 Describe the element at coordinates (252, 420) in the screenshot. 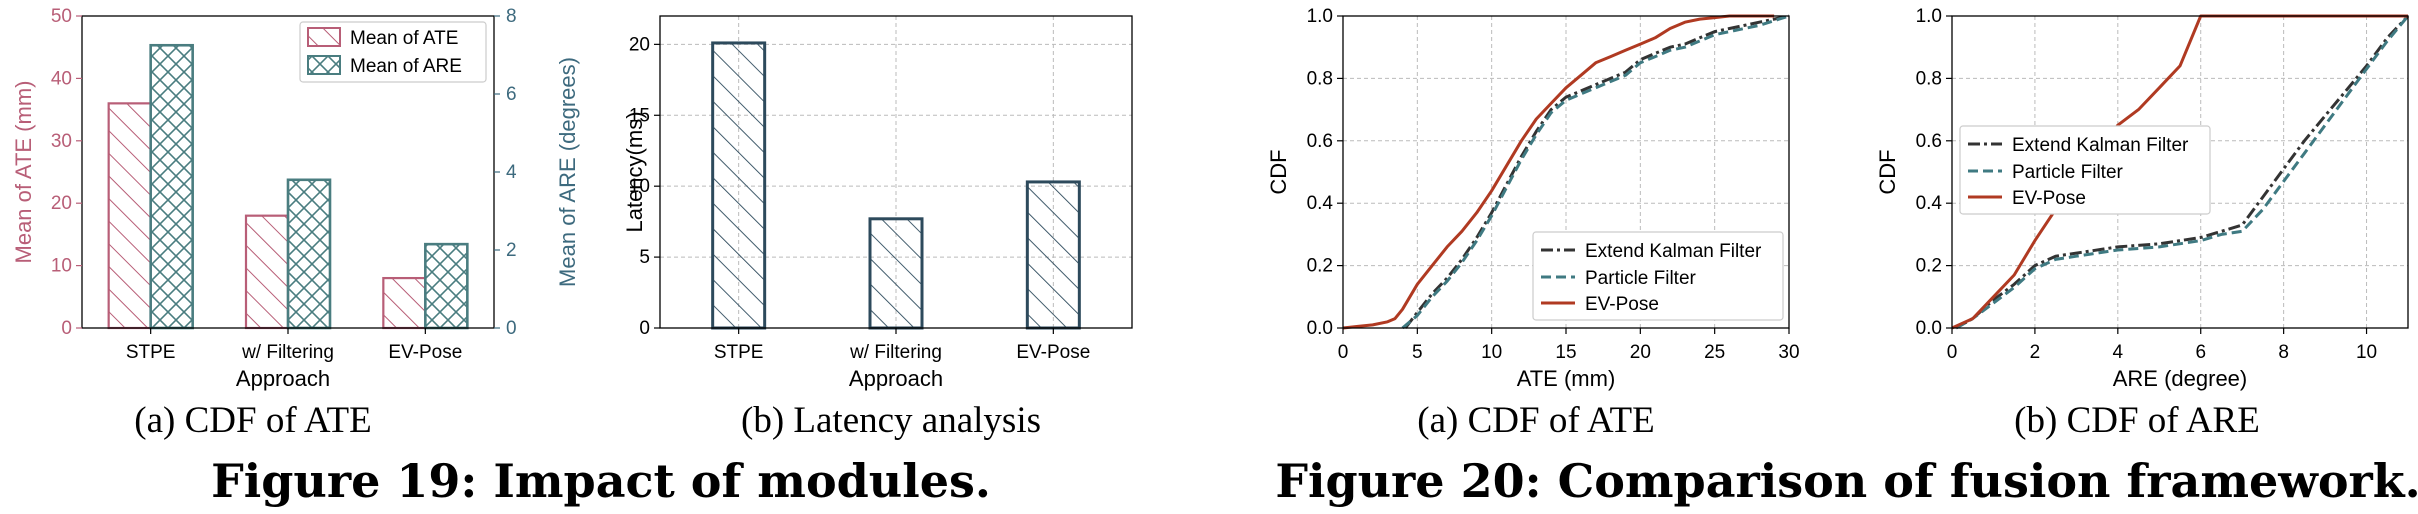

I see `caption-a-ate: (a) CDF of ATE` at that location.